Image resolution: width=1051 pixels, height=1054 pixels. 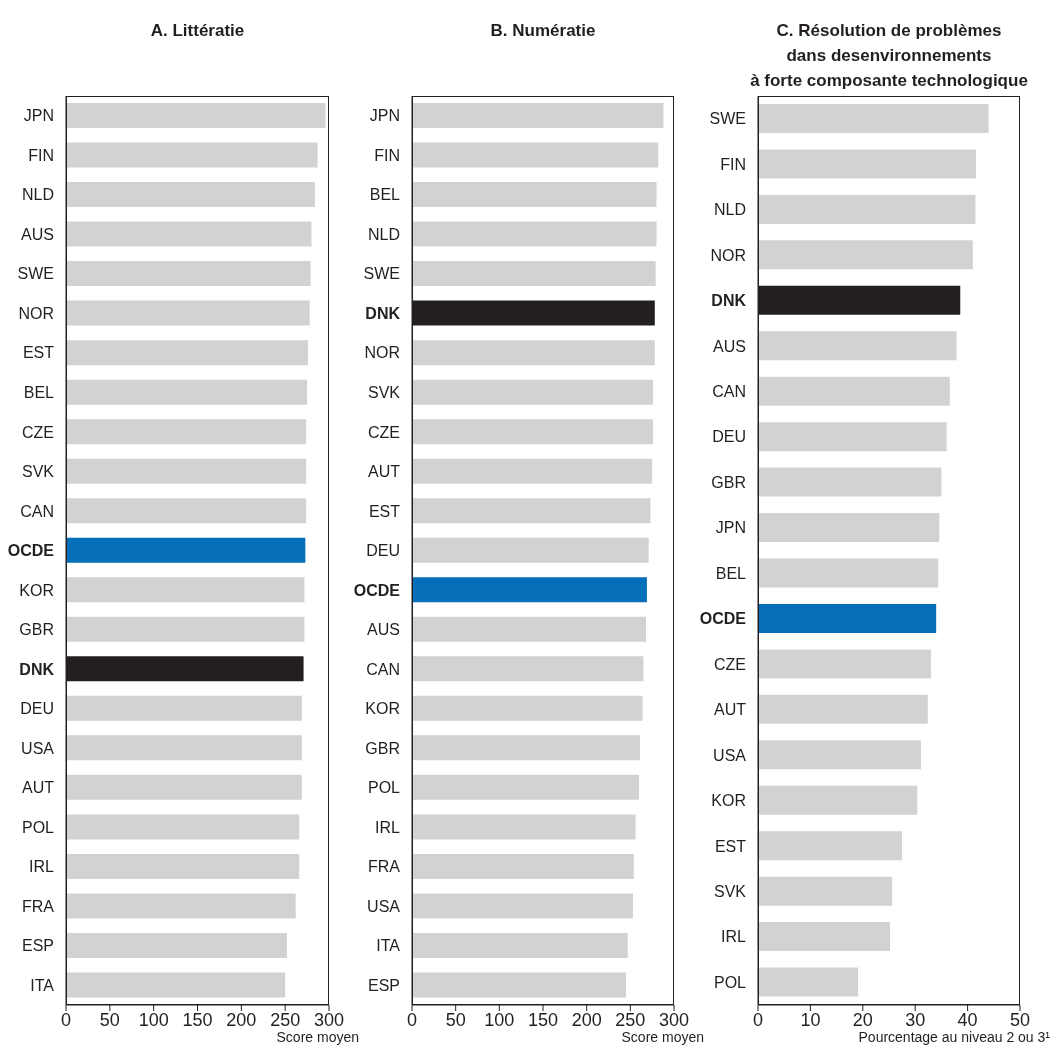 What do you see at coordinates (197, 31) in the screenshot?
I see `chart-title: A. Littératie` at bounding box center [197, 31].